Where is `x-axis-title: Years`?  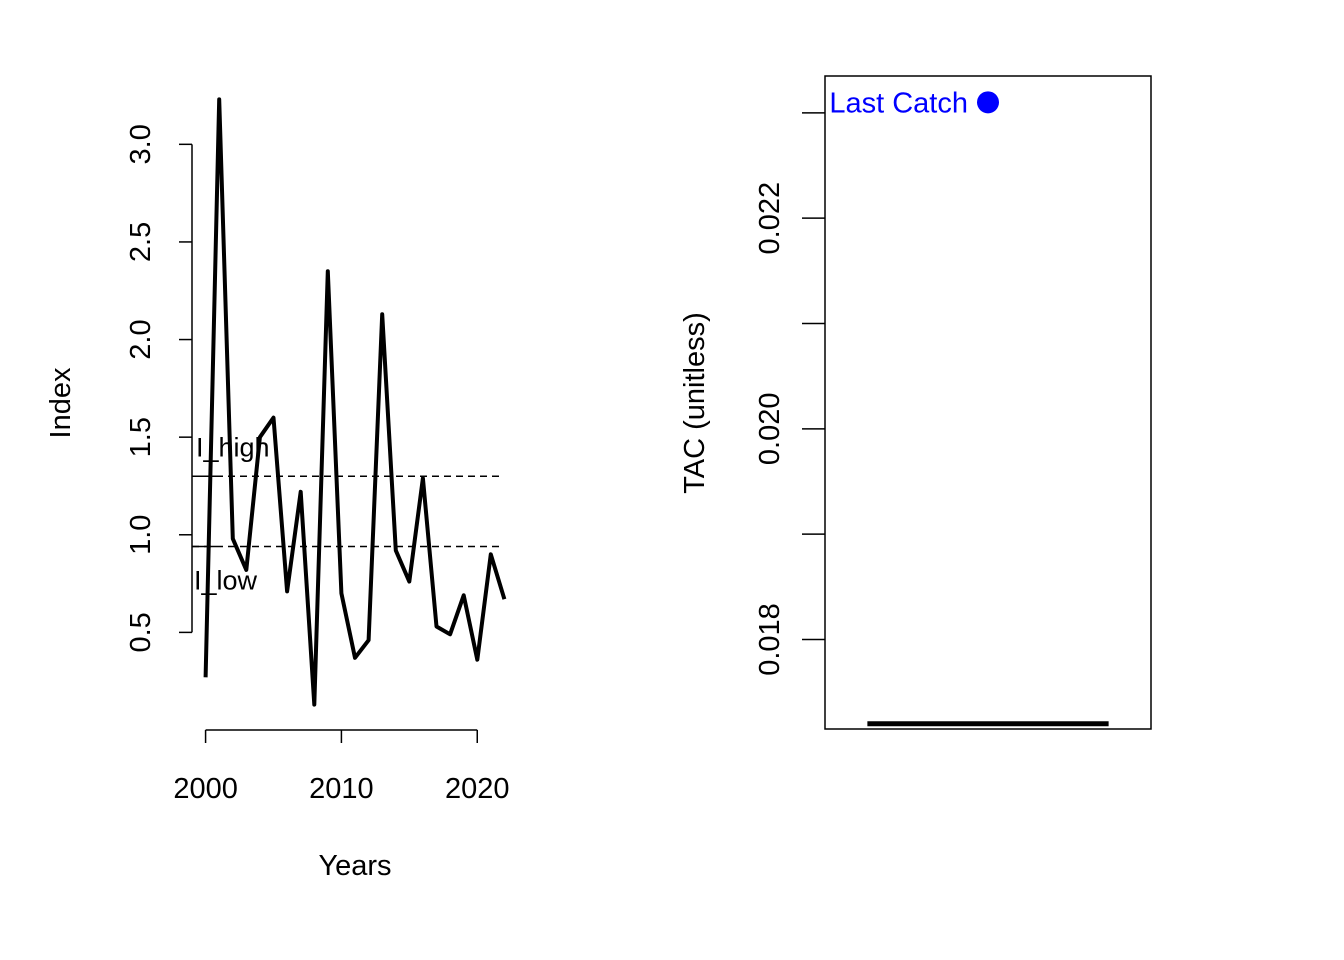 x-axis-title: Years is located at coordinates (354, 866).